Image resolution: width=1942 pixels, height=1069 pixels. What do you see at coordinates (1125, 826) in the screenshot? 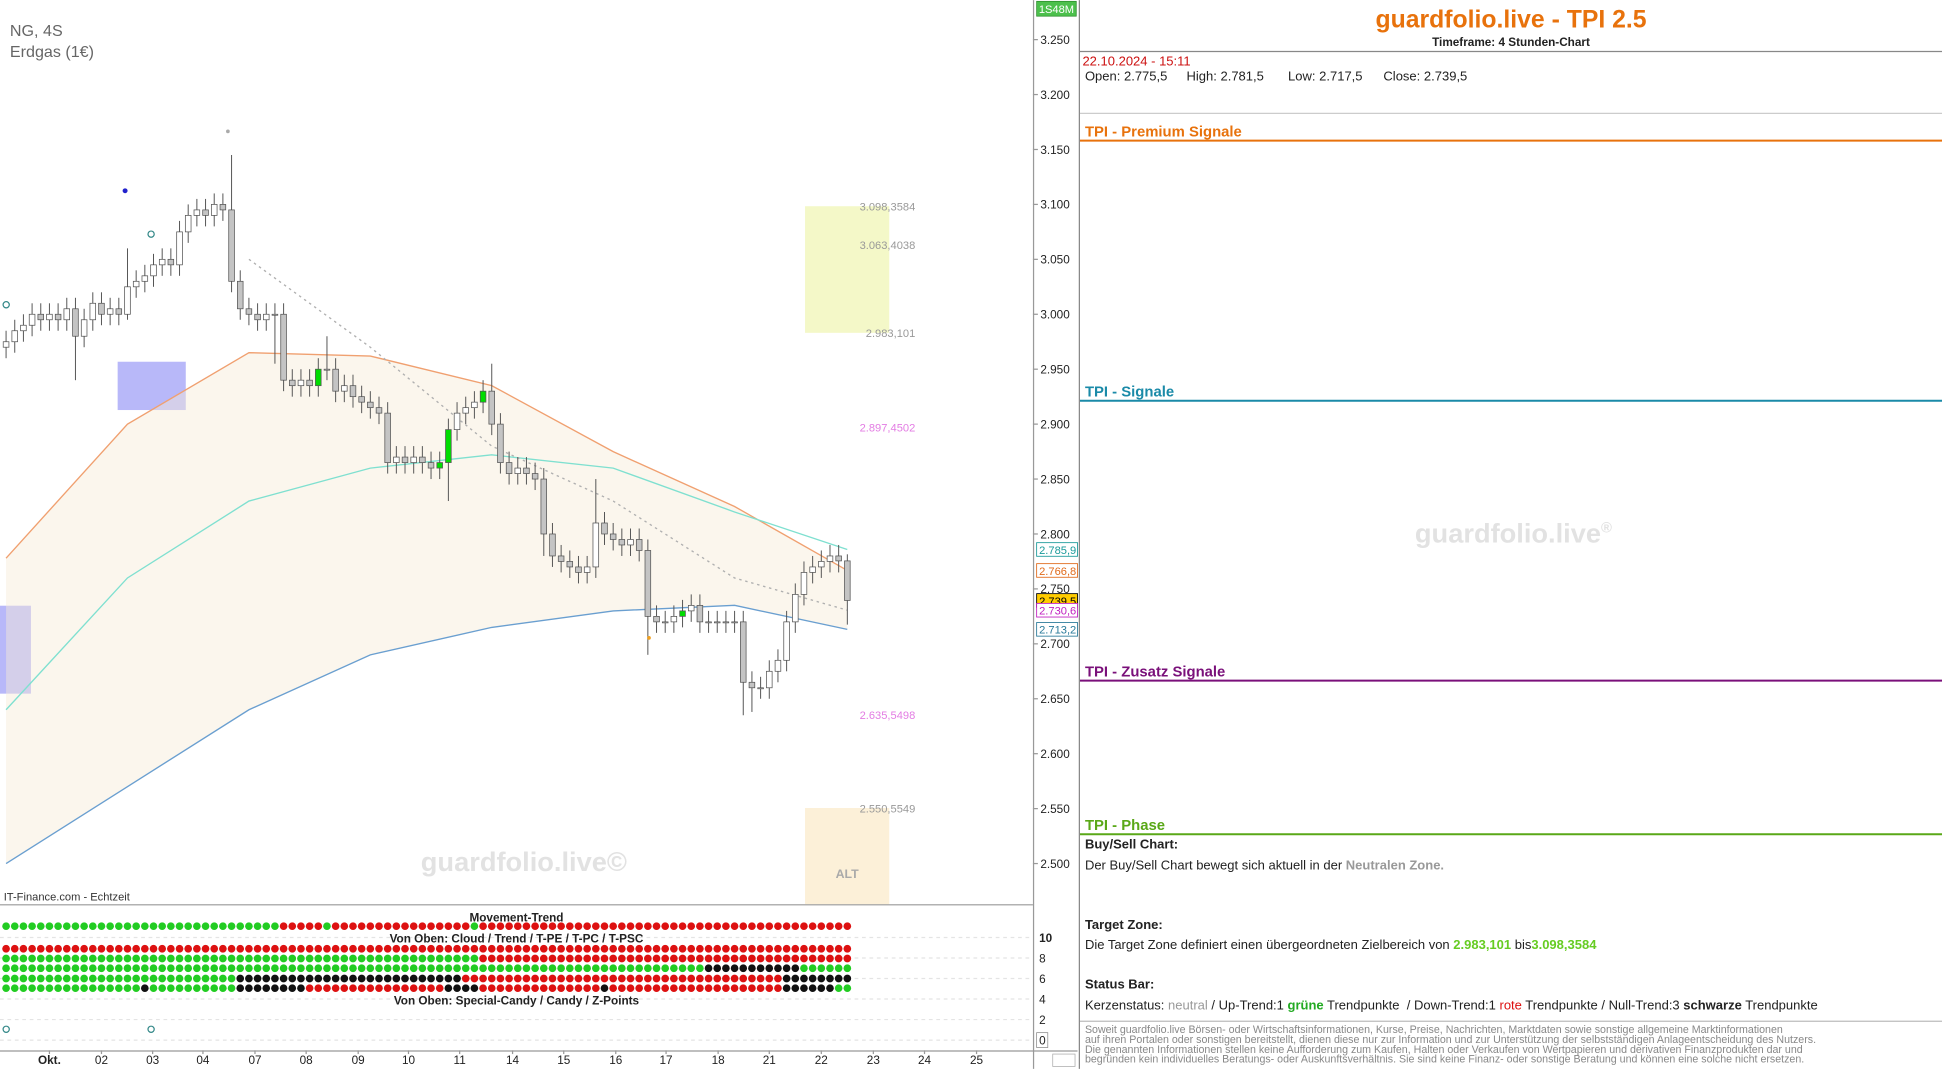
I see `section-title: TPI - Phase` at bounding box center [1125, 826].